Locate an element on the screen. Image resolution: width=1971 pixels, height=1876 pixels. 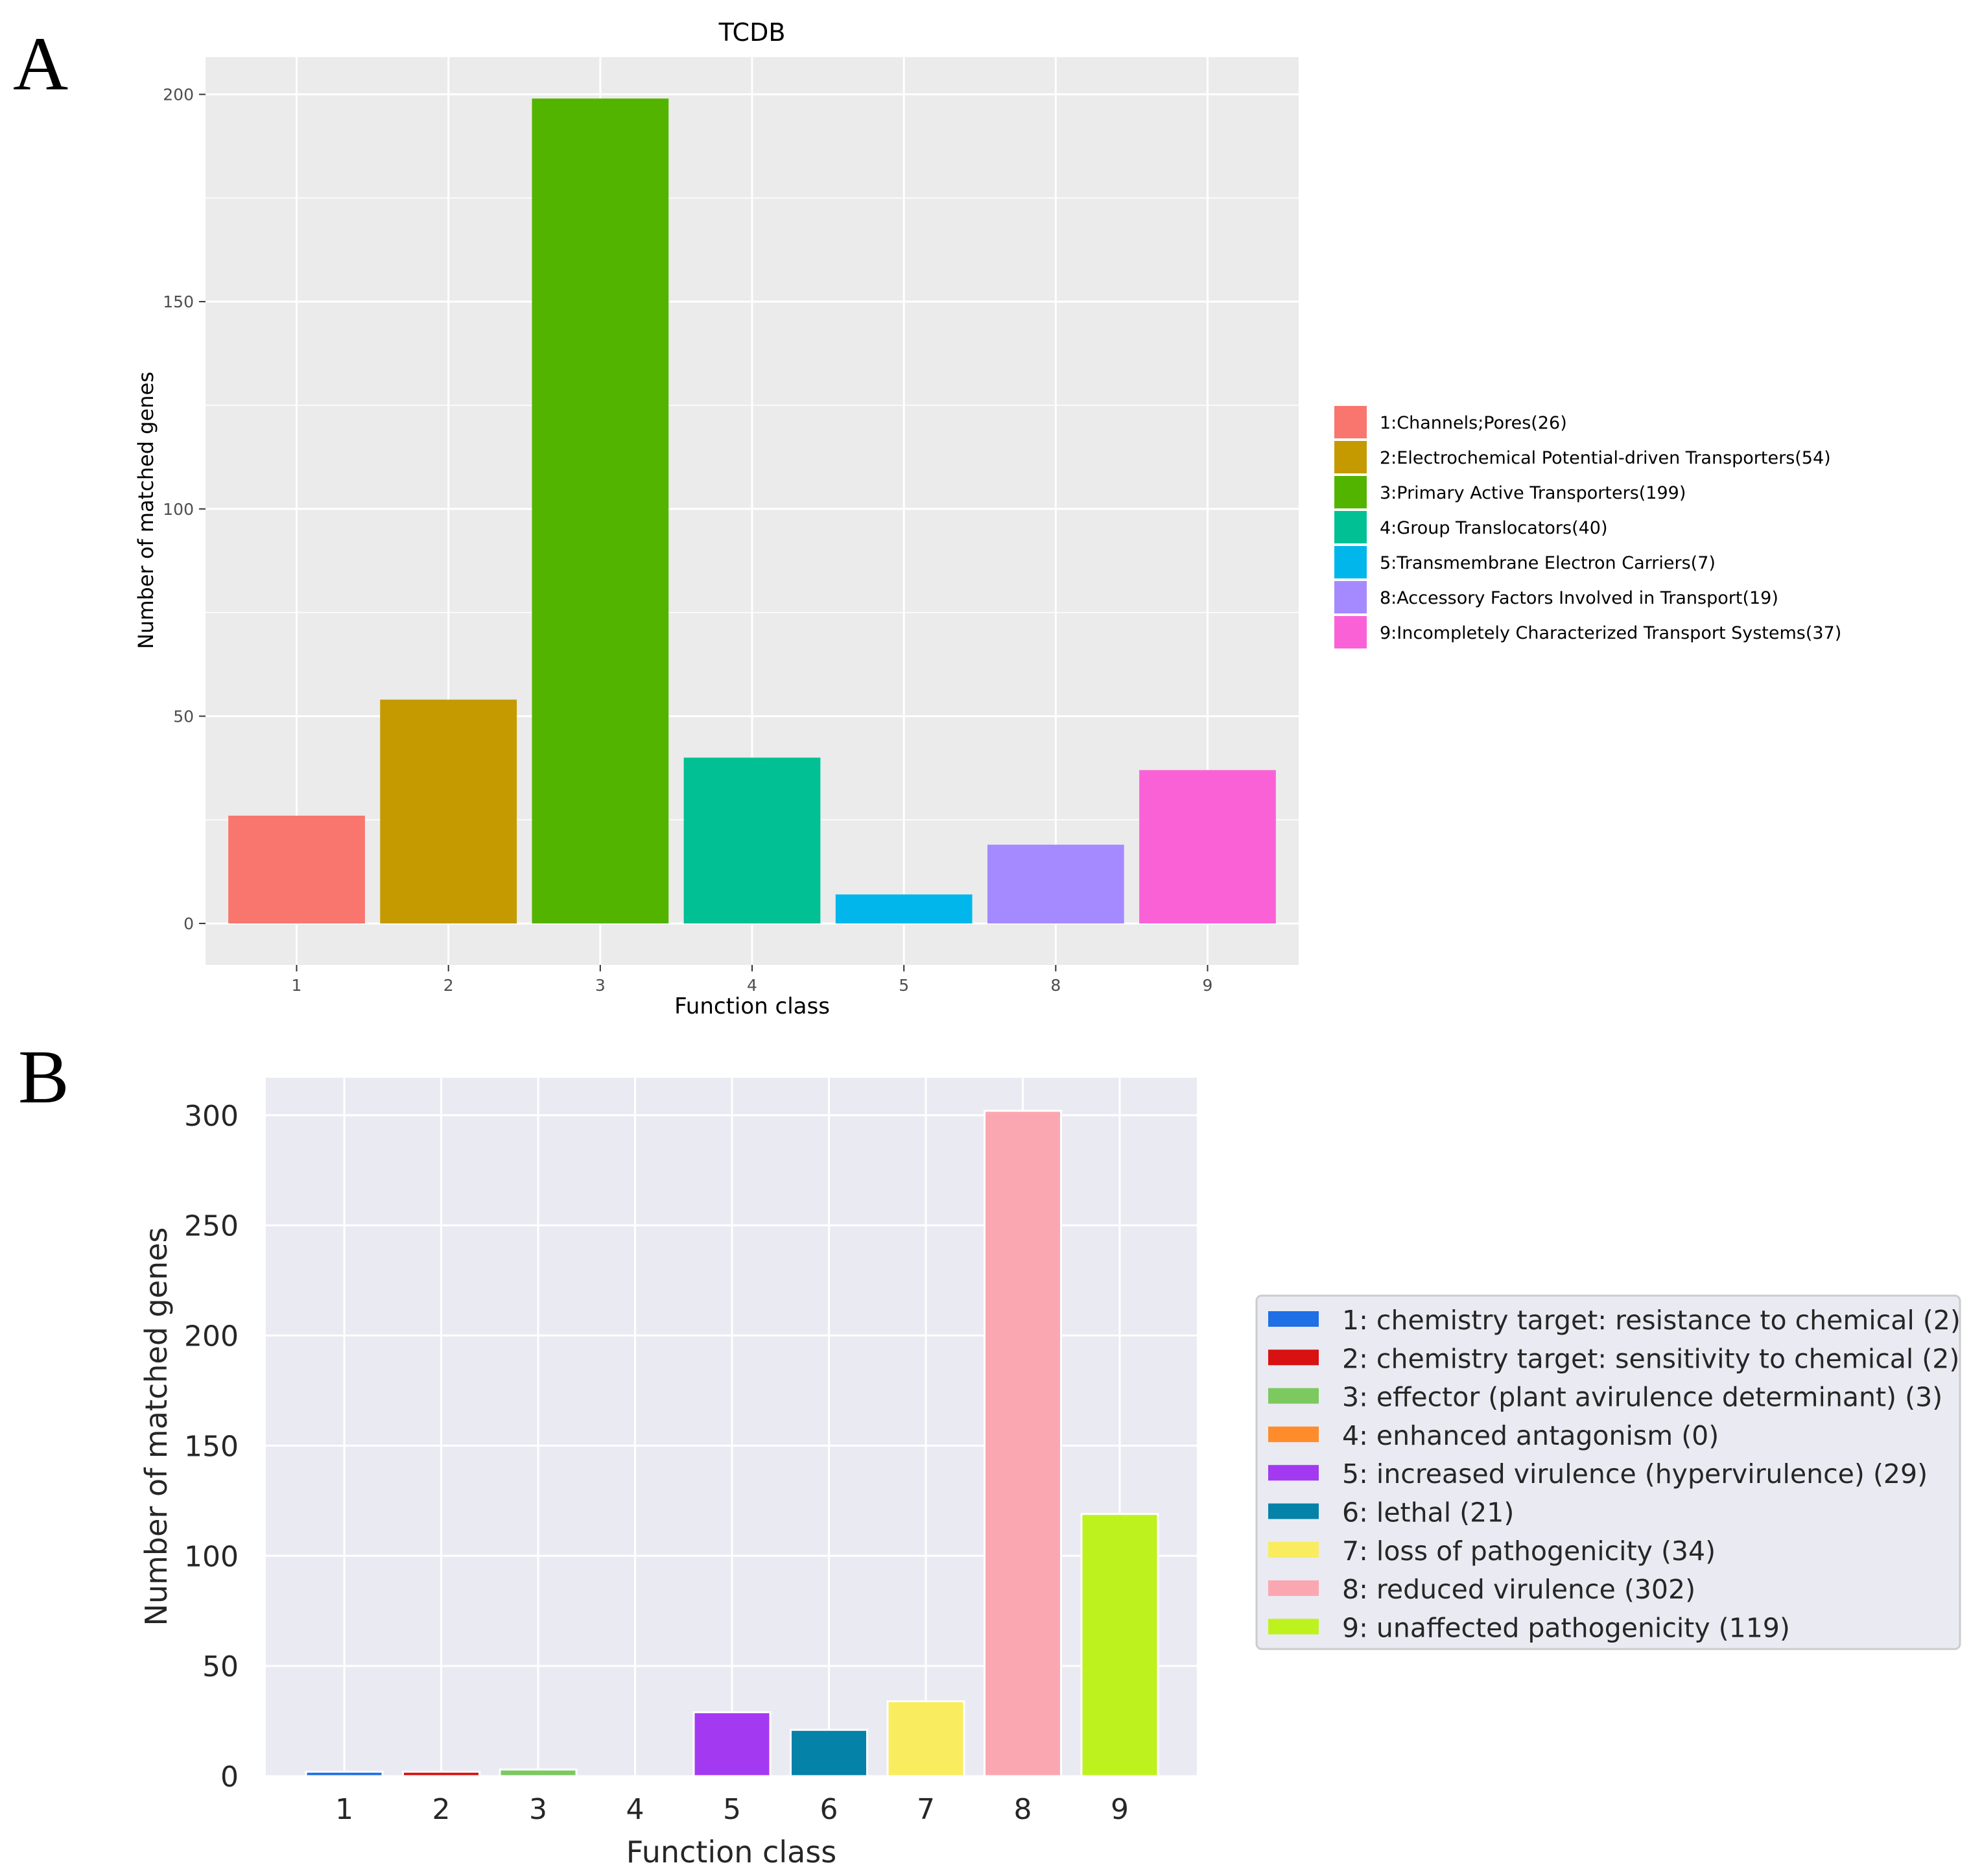
chart-b-legend-label: 4: enhanced antagonism (0) is located at coordinates (1530, 1435).